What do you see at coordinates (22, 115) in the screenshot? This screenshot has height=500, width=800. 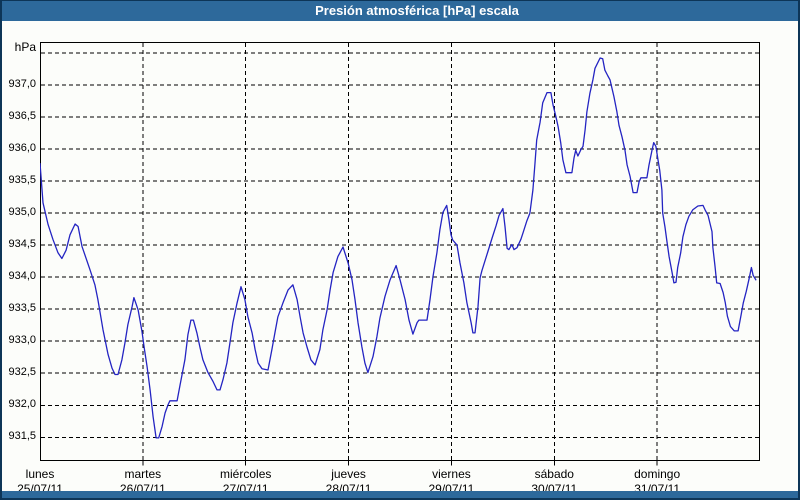 I see `y-tick-label: 936,5` at bounding box center [22, 115].